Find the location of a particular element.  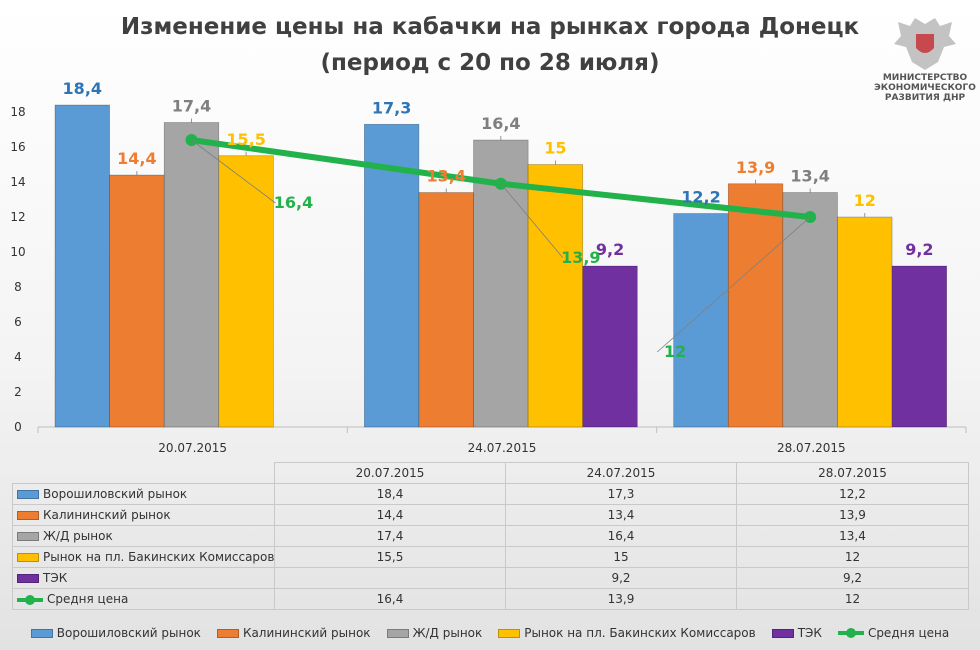

x-tick-label: 20.07.2015 is located at coordinates (192, 448).